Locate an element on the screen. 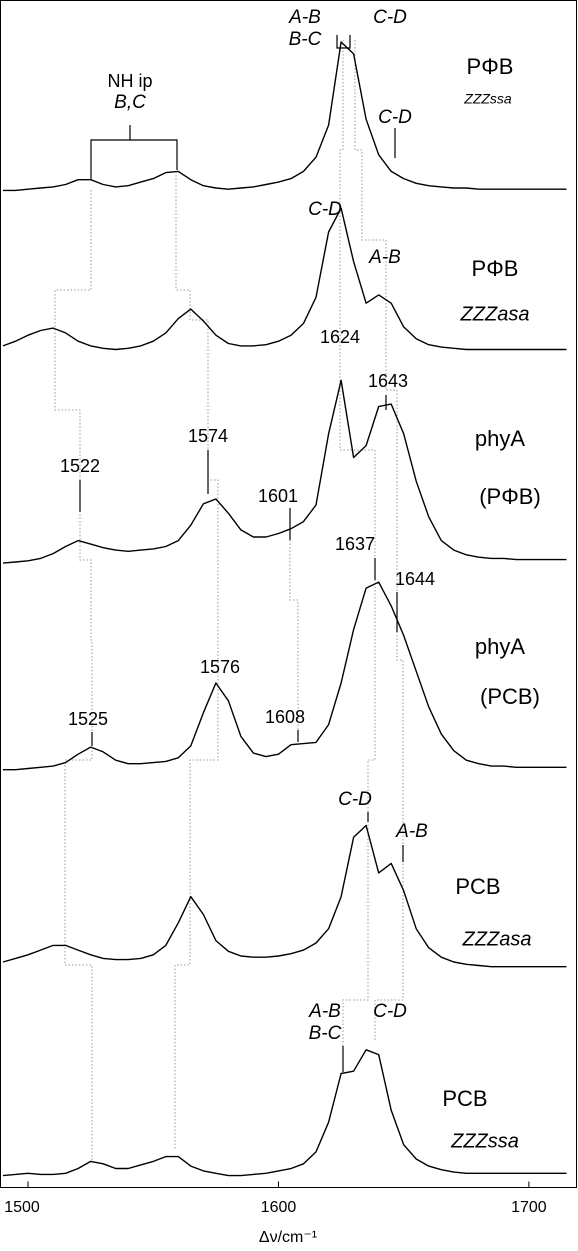 This screenshot has width=578, height=1251. annotation: (PCB) is located at coordinates (510, 696).